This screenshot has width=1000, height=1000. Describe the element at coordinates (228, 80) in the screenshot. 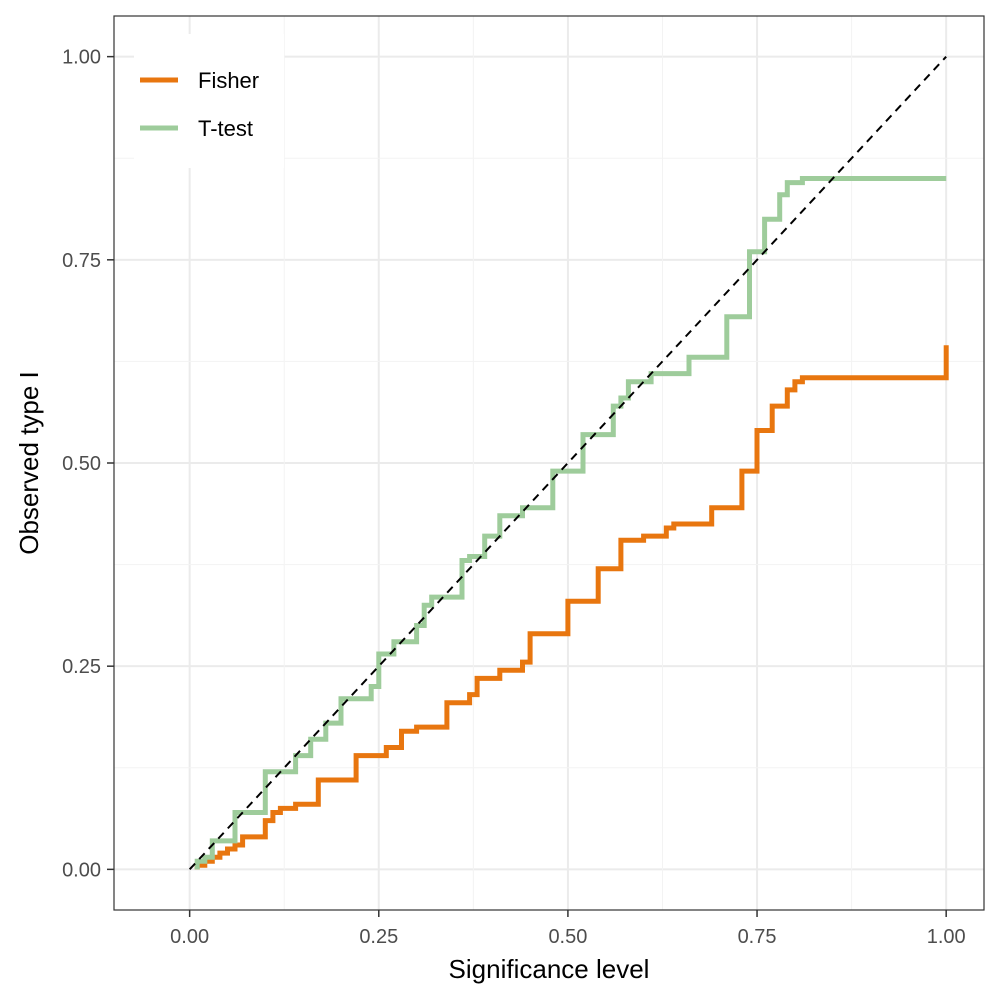

I see `legend-label-fisher: Fisher` at that location.